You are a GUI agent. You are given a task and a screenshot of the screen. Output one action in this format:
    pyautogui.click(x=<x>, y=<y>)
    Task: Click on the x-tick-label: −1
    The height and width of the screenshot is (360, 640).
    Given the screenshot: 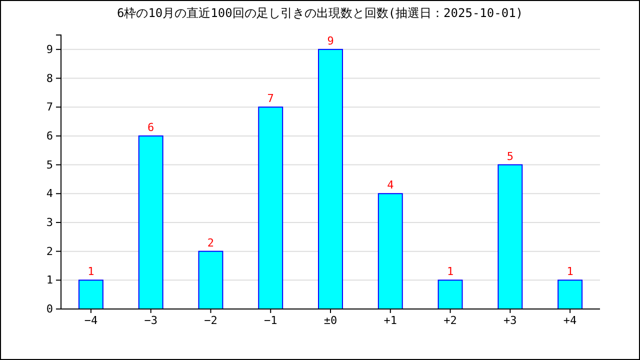 What is the action you would take?
    pyautogui.click(x=271, y=320)
    